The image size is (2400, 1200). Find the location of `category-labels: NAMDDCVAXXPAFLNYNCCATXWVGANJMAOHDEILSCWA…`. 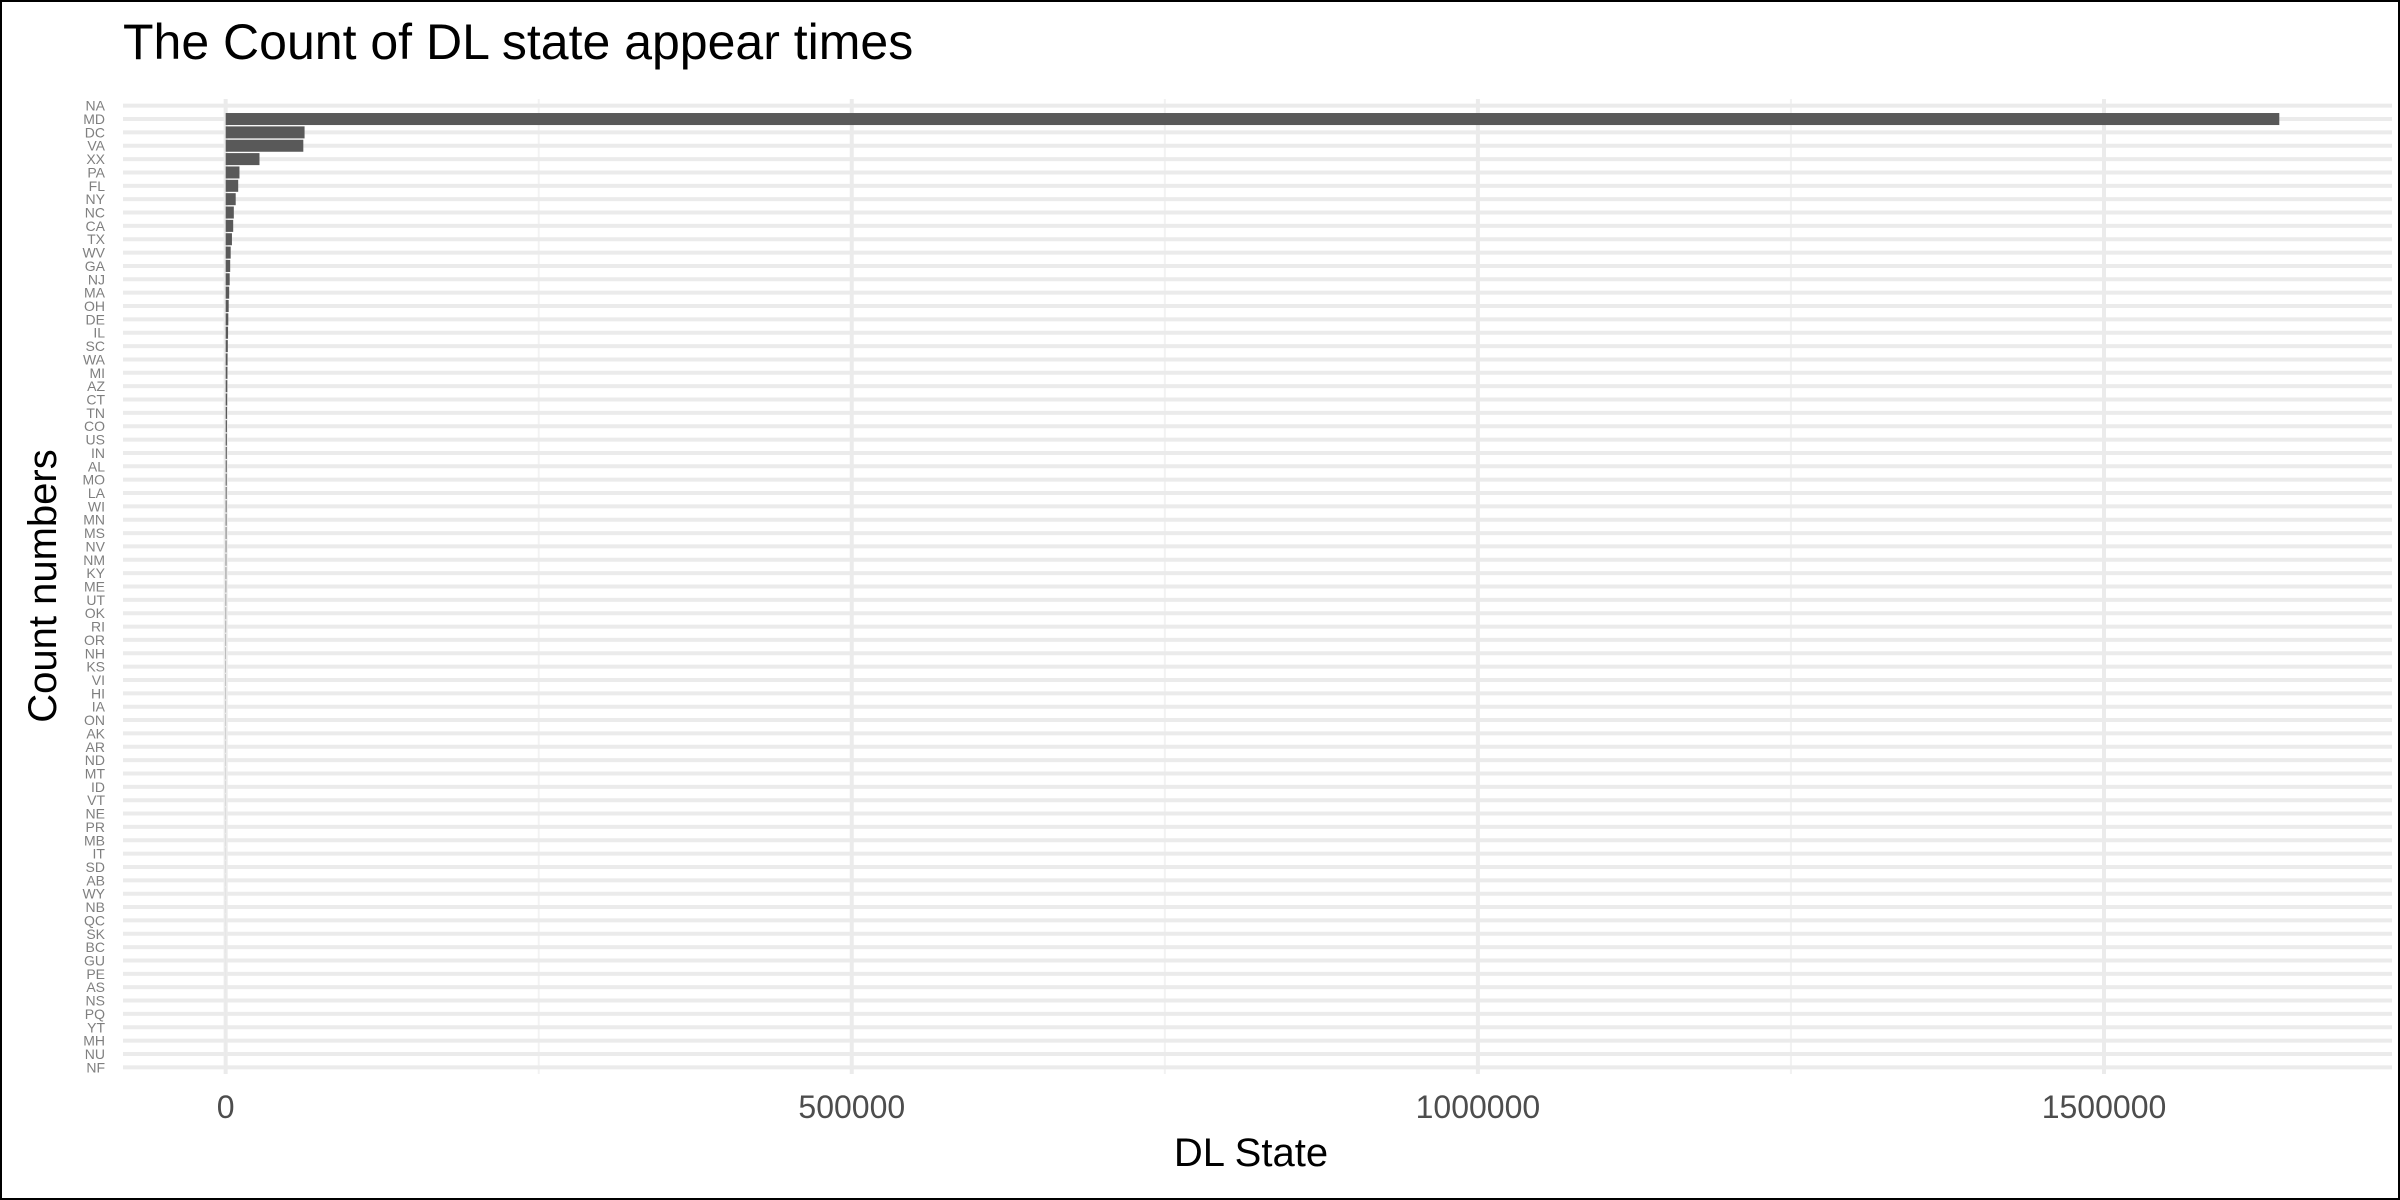

category-labels: NAMDDCVAXXPAFLNYNCCATXWVGANJMAOHDEILSCWA… is located at coordinates (93, 587).